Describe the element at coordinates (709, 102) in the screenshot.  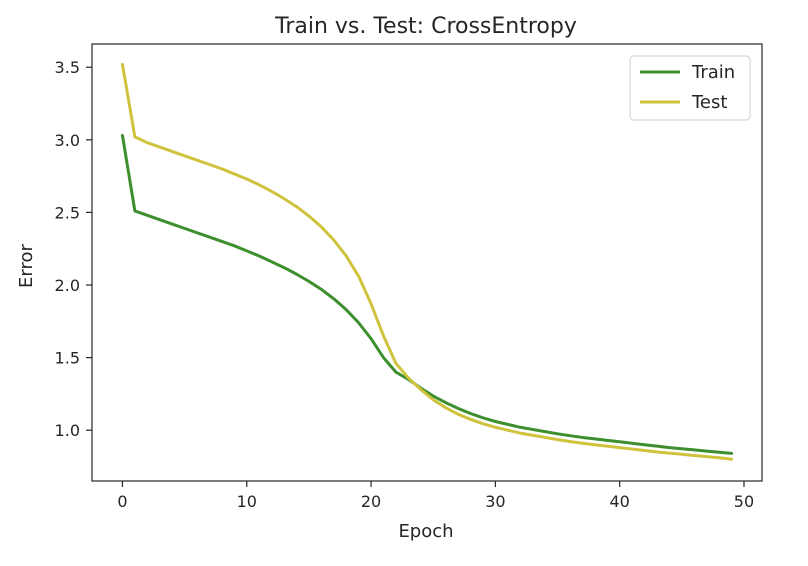
I see `legend-label-test: Test` at that location.